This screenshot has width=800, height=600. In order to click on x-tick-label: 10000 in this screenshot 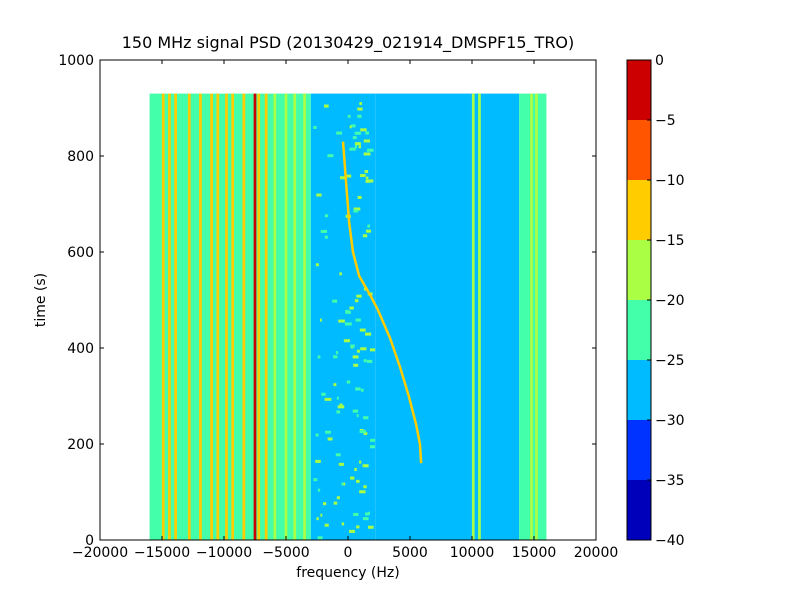, I will do `click(472, 553)`.